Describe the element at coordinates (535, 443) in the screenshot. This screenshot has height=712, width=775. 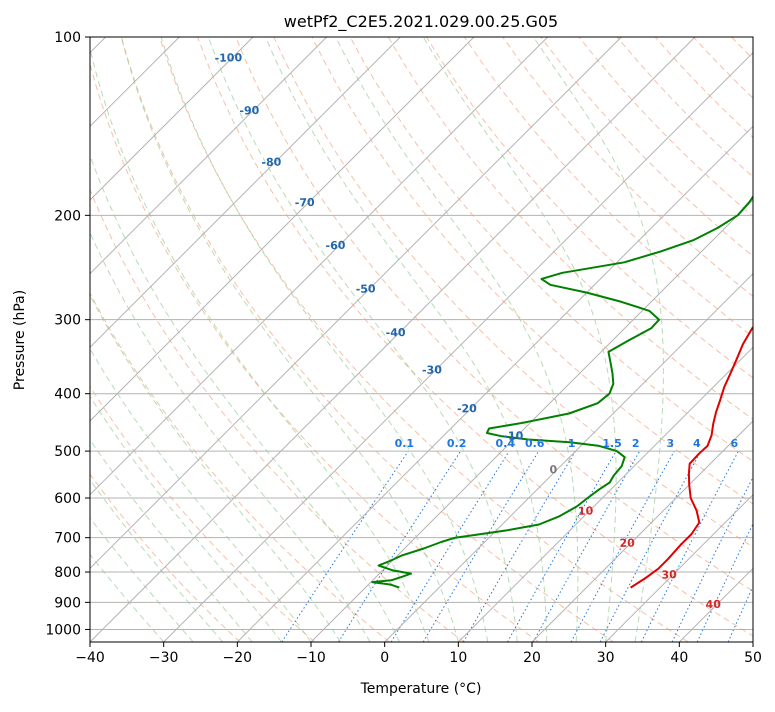
I see `mixing-ratio-label: 0.6` at that location.